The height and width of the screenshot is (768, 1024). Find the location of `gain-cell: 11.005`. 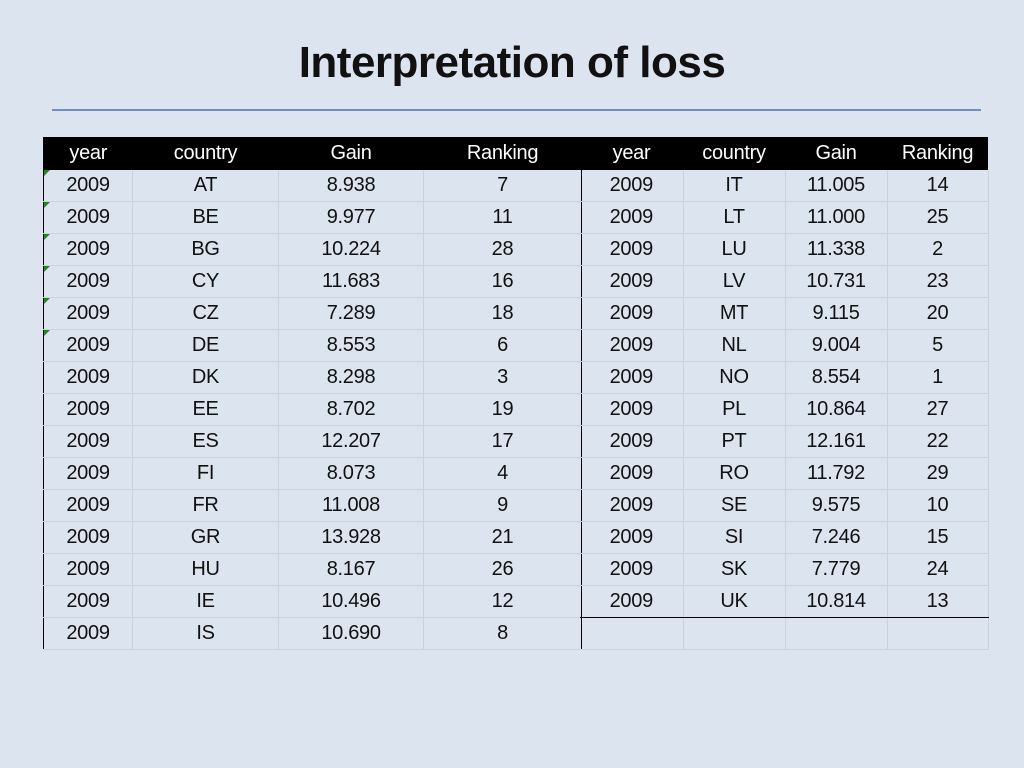

gain-cell: 11.005 is located at coordinates (836, 186).